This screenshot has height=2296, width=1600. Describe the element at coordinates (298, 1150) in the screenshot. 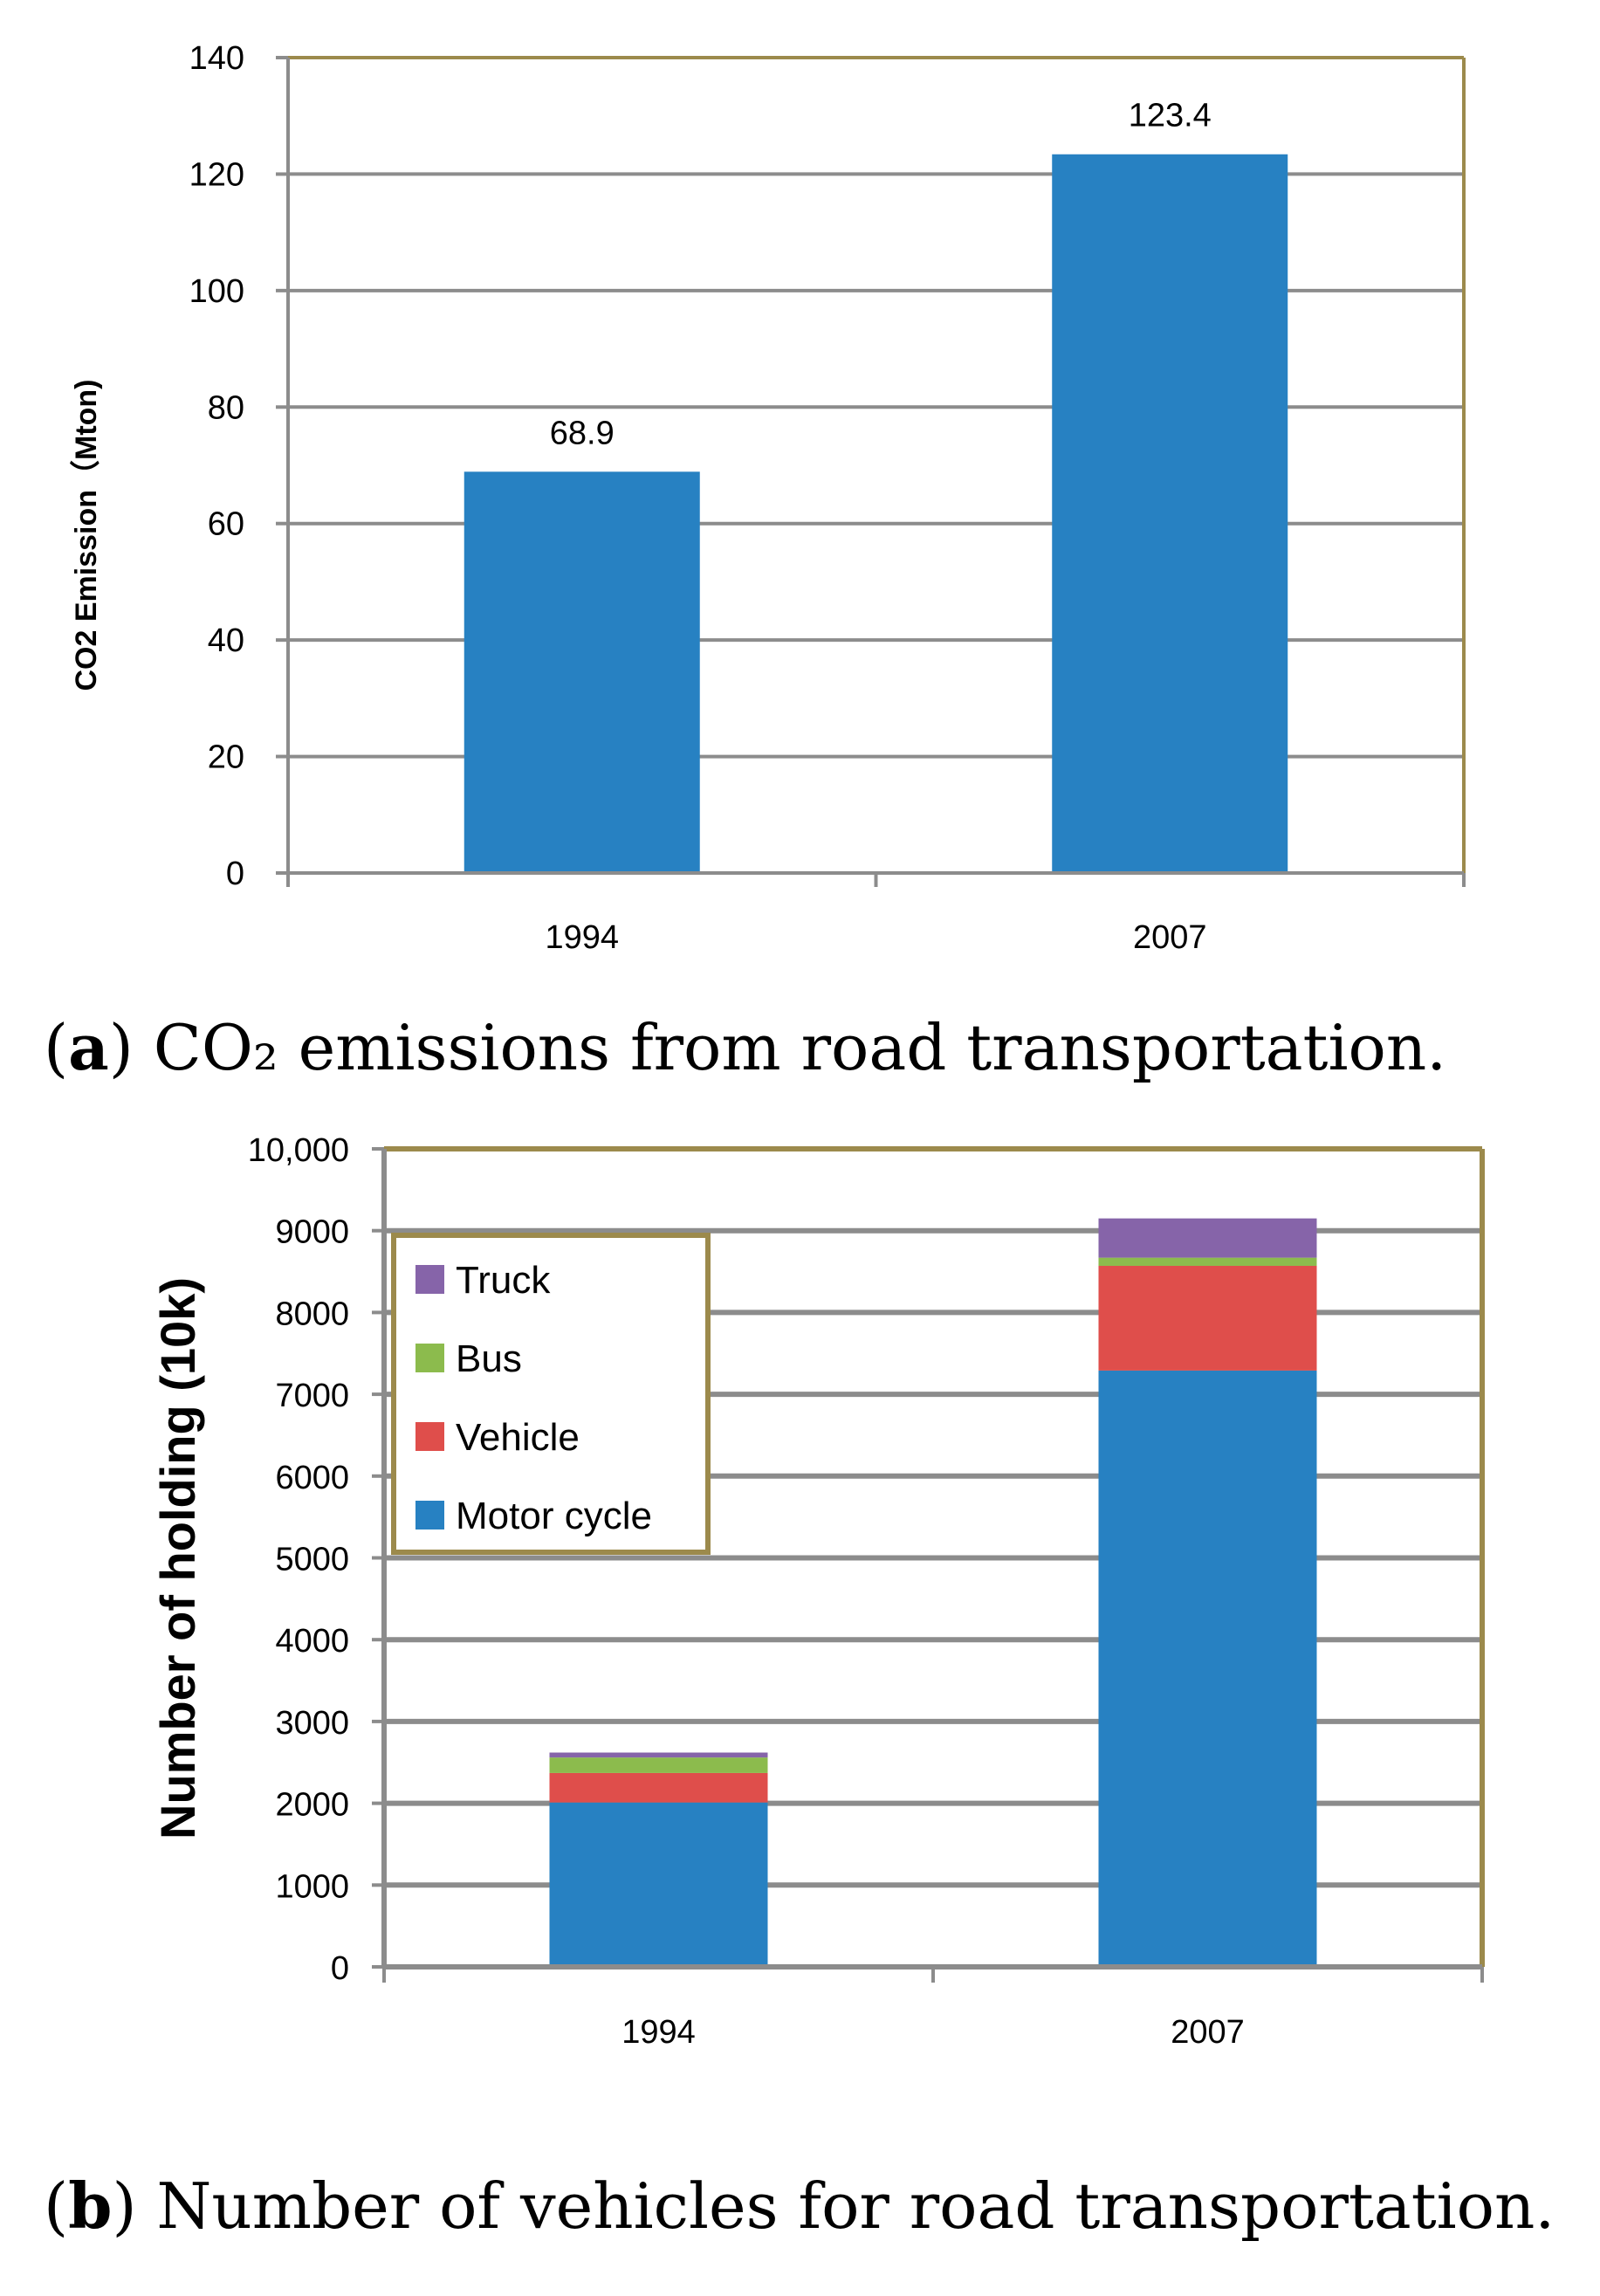

I see `y-tick-label: 10,000` at that location.